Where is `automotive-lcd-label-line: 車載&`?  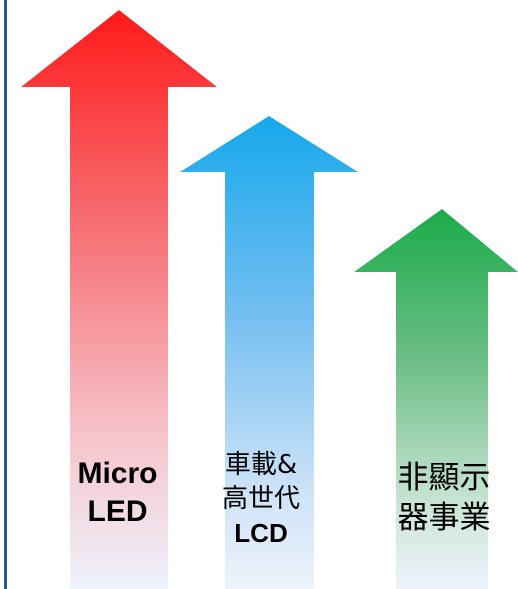
automotive-lcd-label-line: 車載& is located at coordinates (261, 465).